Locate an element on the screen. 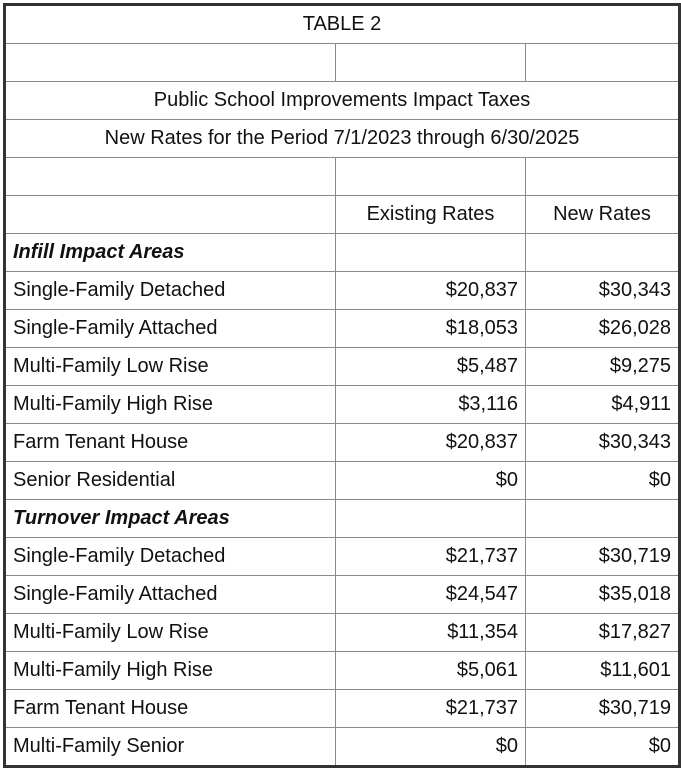 Image resolution: width=681 pixels, height=768 pixels. new-rate: $26,028 is located at coordinates (602, 328).